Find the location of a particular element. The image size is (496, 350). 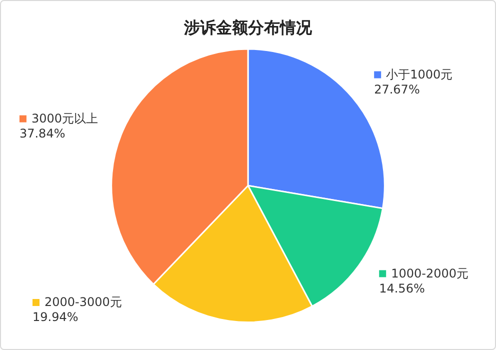

data-label: 14.56% is located at coordinates (402, 288).